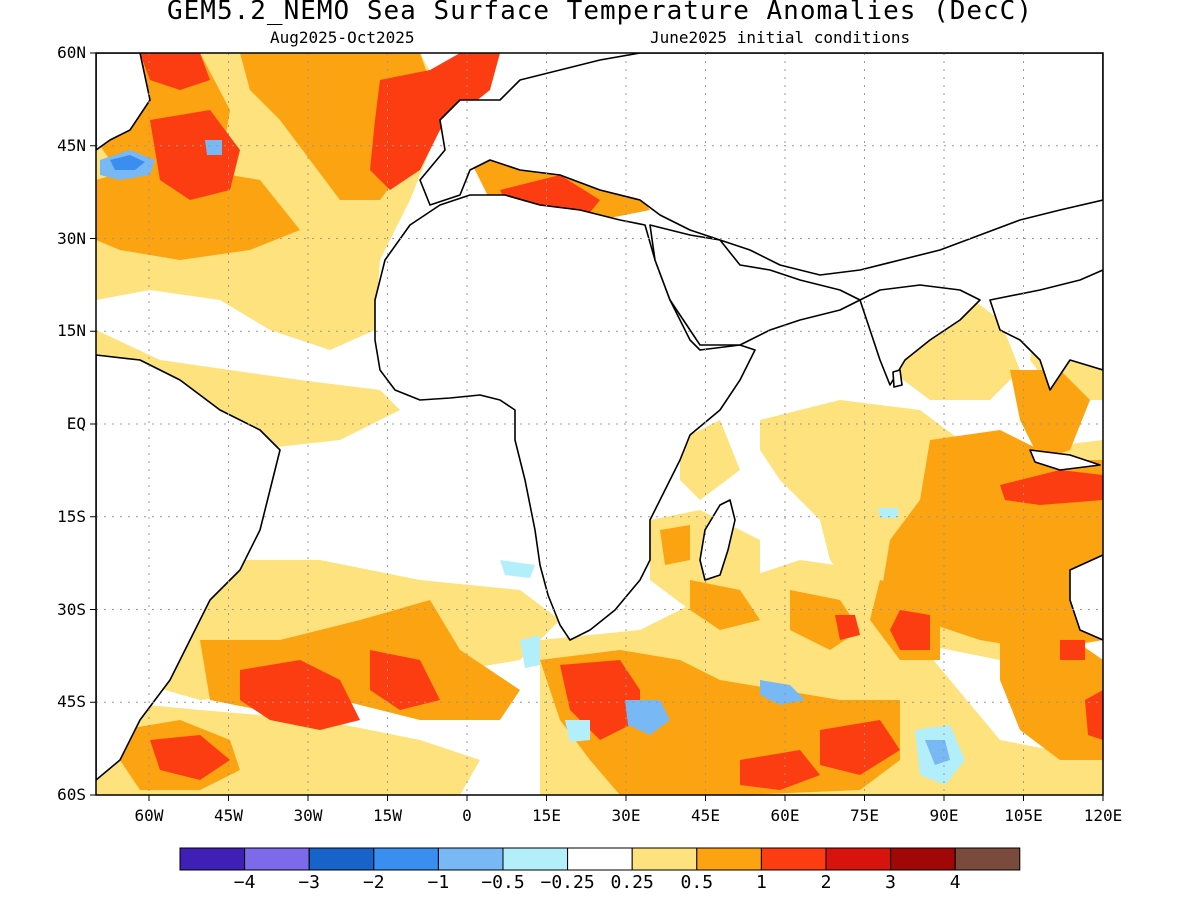 The width and height of the screenshot is (1200, 900). I want to click on australia-outline, so click(1086, 597).